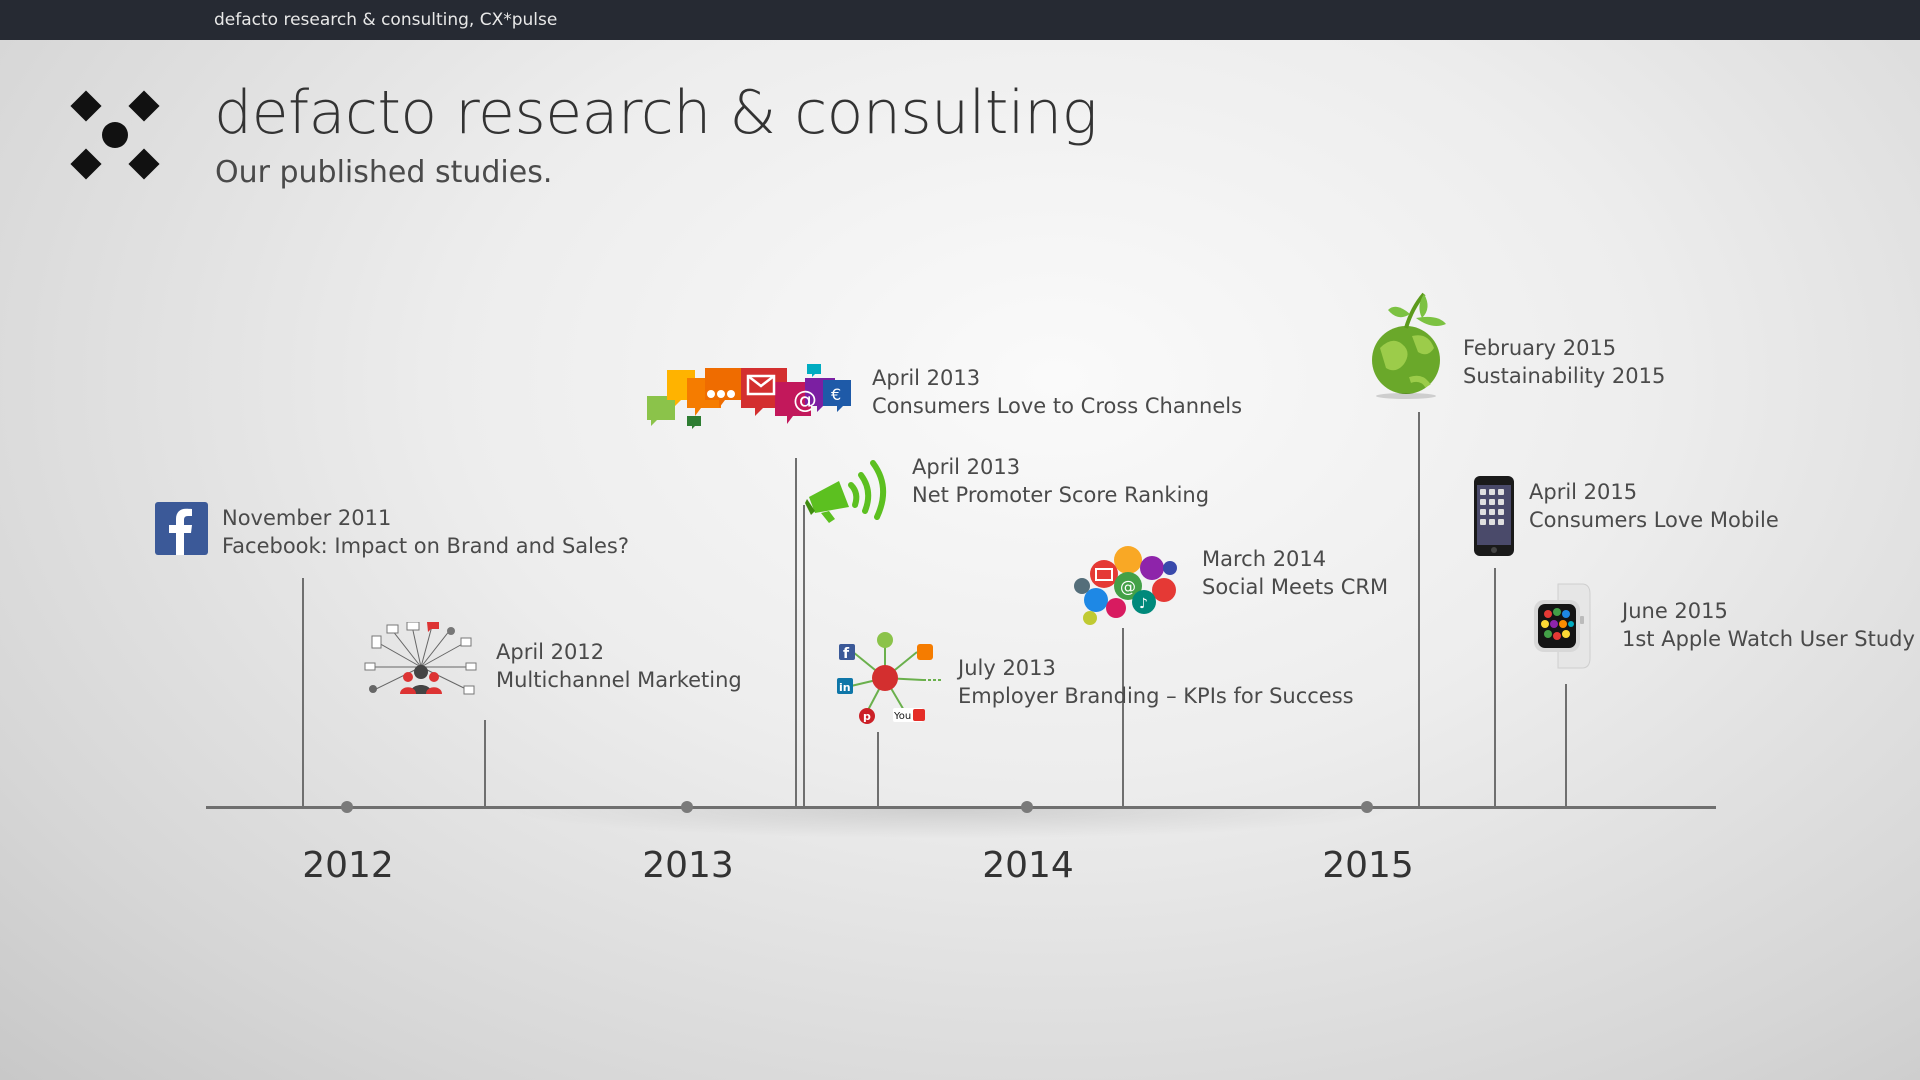 This screenshot has width=1920, height=1080. I want to click on event-sustainability: February 2015 Sustainability 2015, so click(1564, 362).